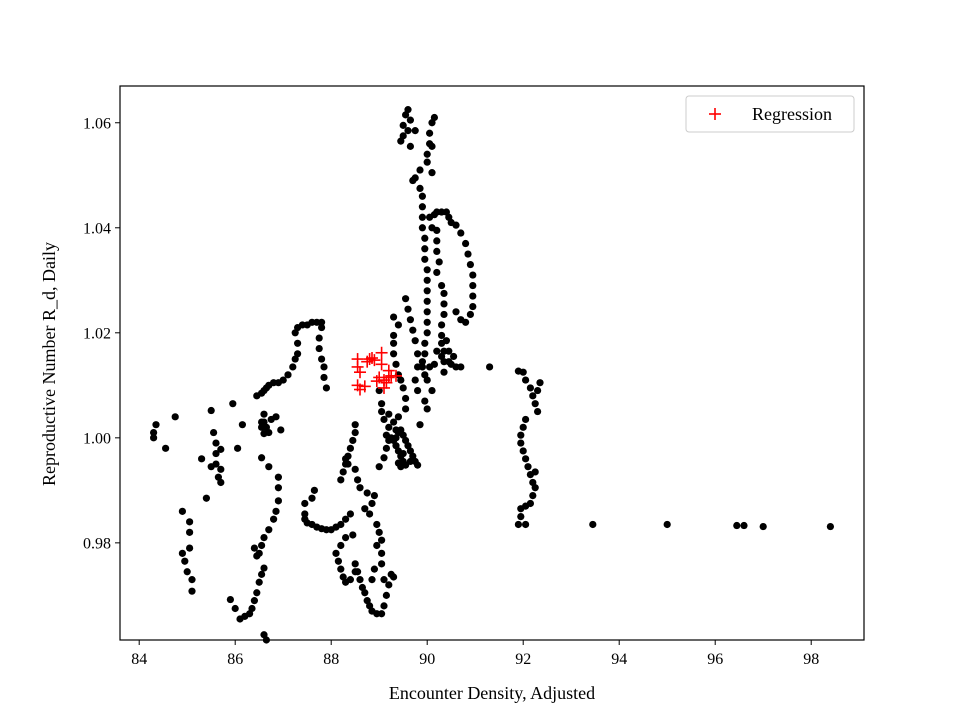  I want to click on x-tick-label: 88, so click(331, 659).